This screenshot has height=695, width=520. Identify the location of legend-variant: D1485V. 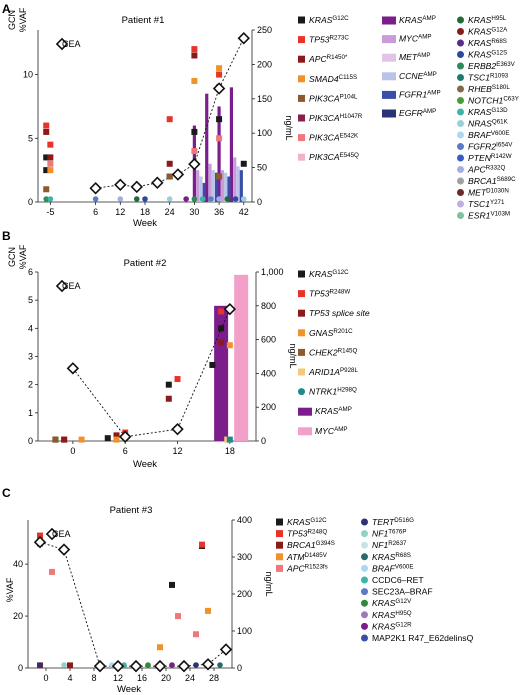
(316, 555).